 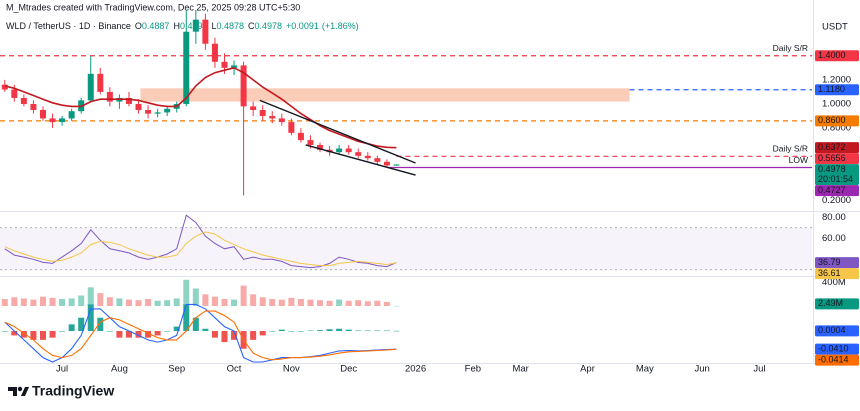 What do you see at coordinates (829, 273) in the screenshot?
I see `rsi-label: 36.61` at bounding box center [829, 273].